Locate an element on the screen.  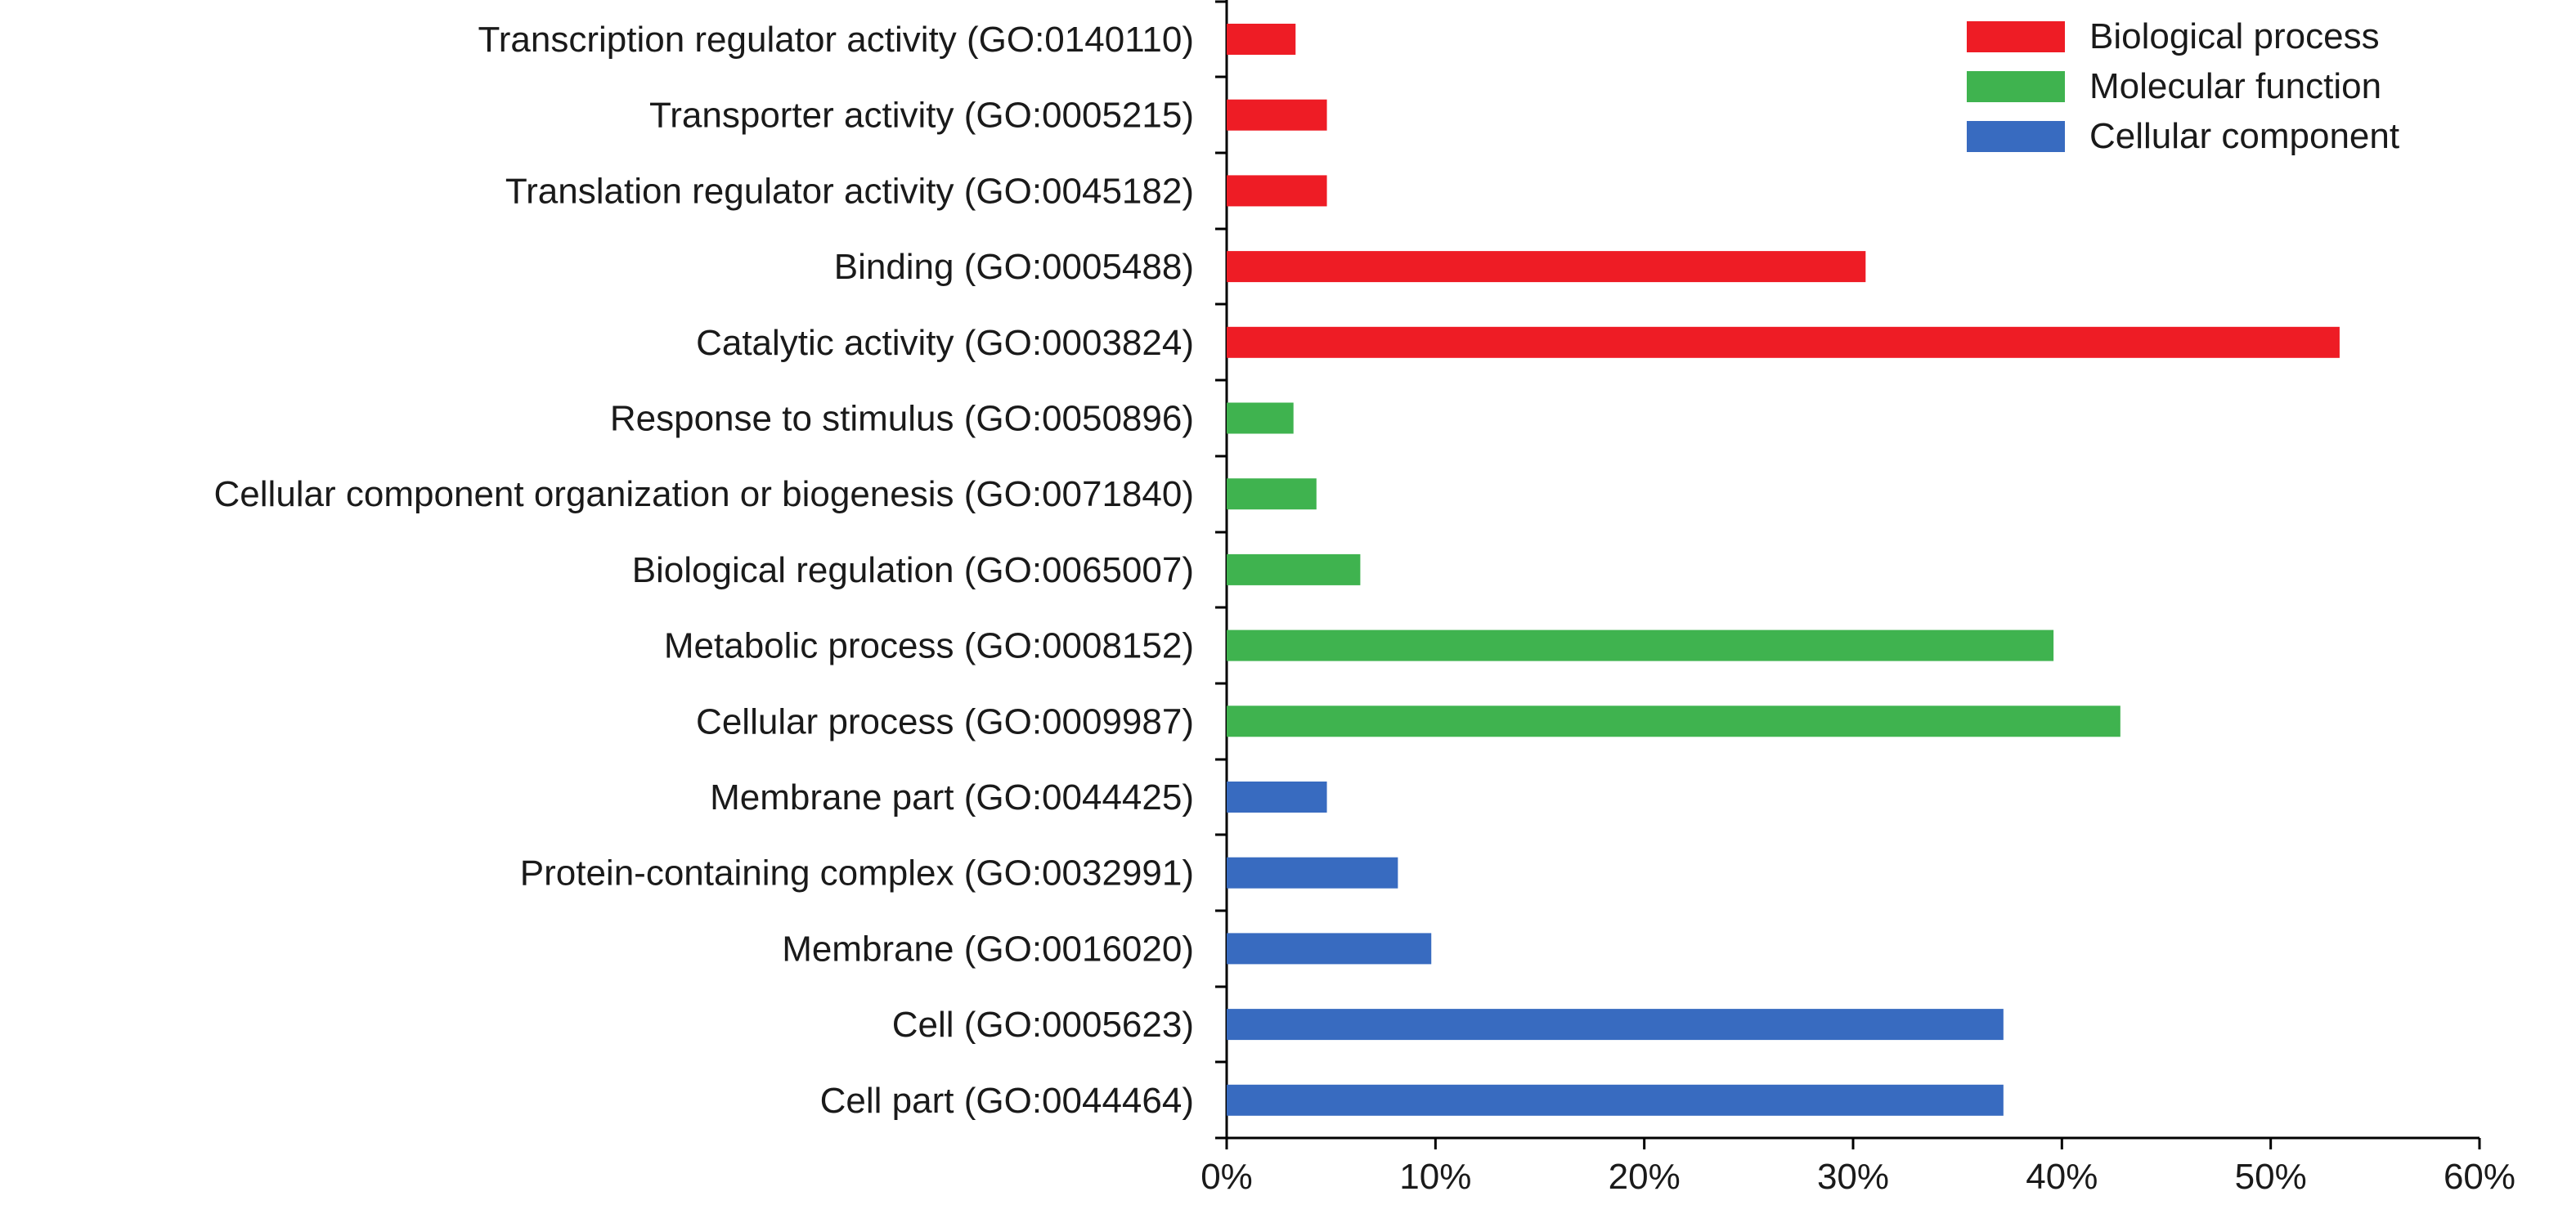
category-label: Biological regulation (GO:0065007) is located at coordinates (913, 570).